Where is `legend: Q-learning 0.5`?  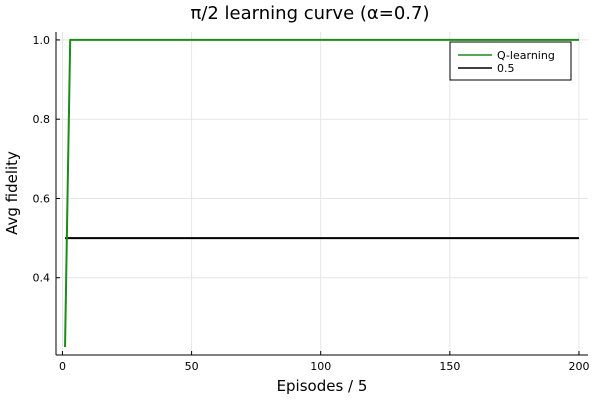 legend: Q-learning 0.5 is located at coordinates (510, 61).